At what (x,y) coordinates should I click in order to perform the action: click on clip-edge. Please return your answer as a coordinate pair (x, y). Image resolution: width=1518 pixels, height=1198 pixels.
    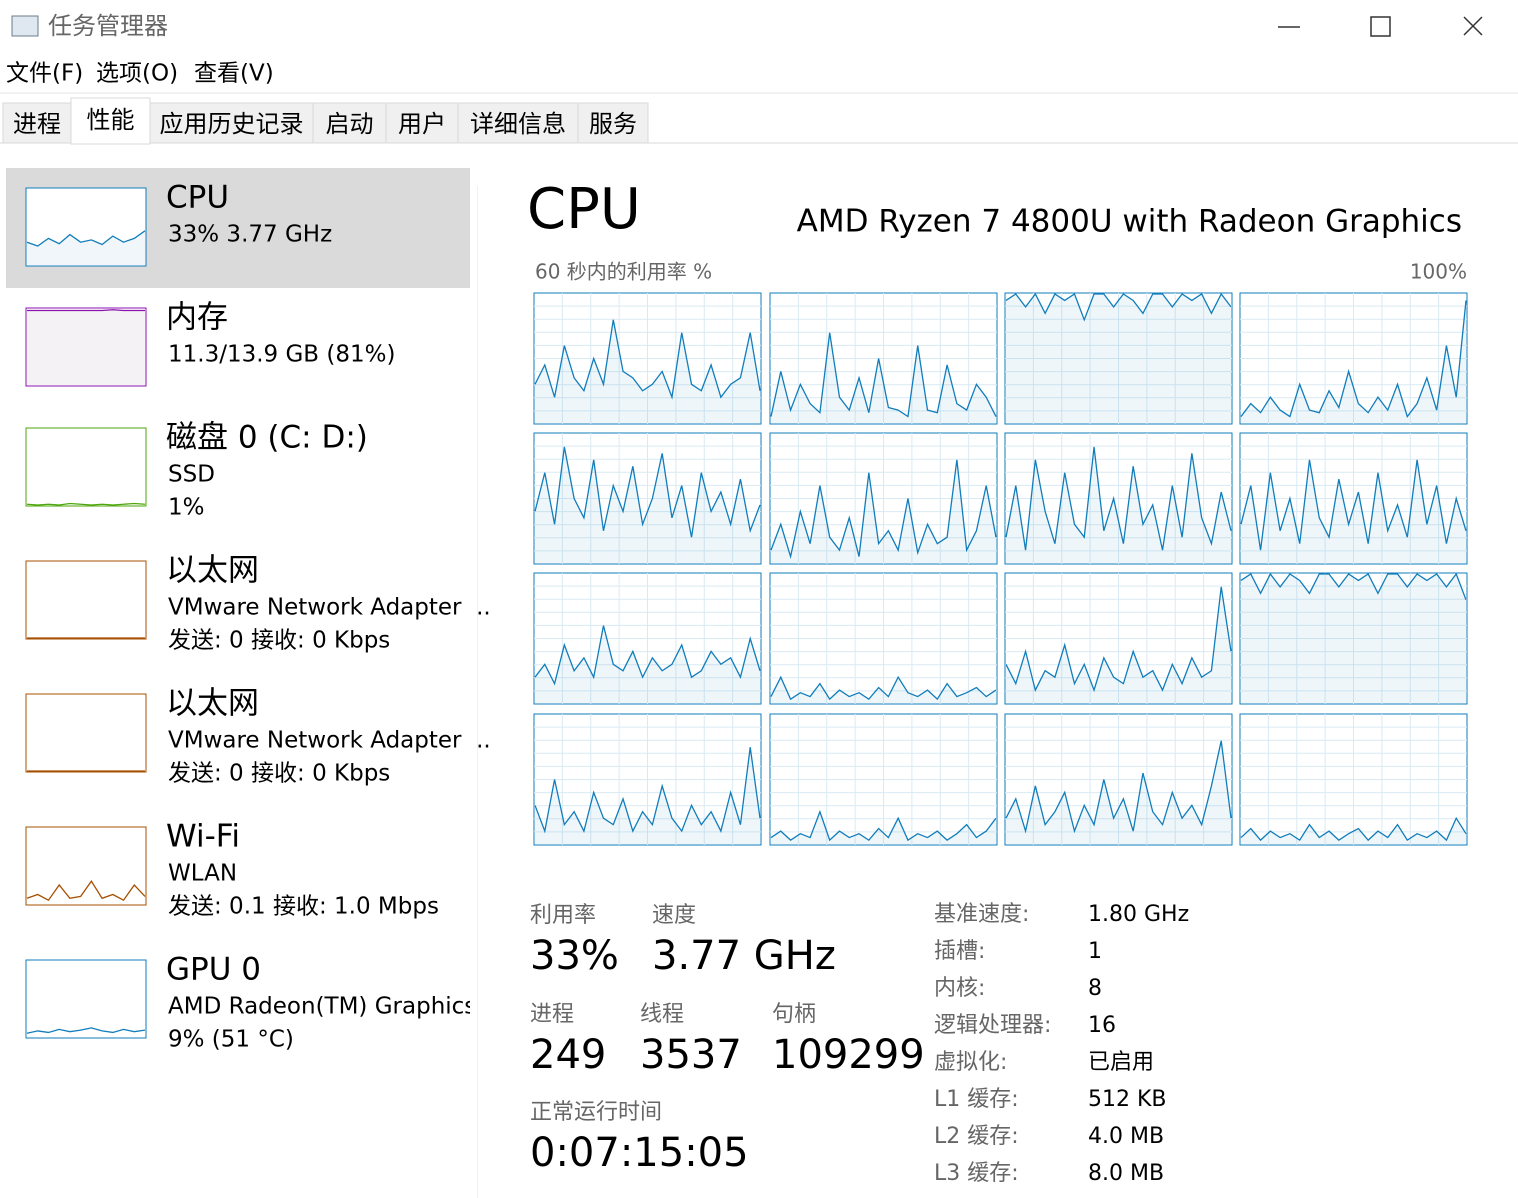
    Looking at the image, I should click on (473, 679).